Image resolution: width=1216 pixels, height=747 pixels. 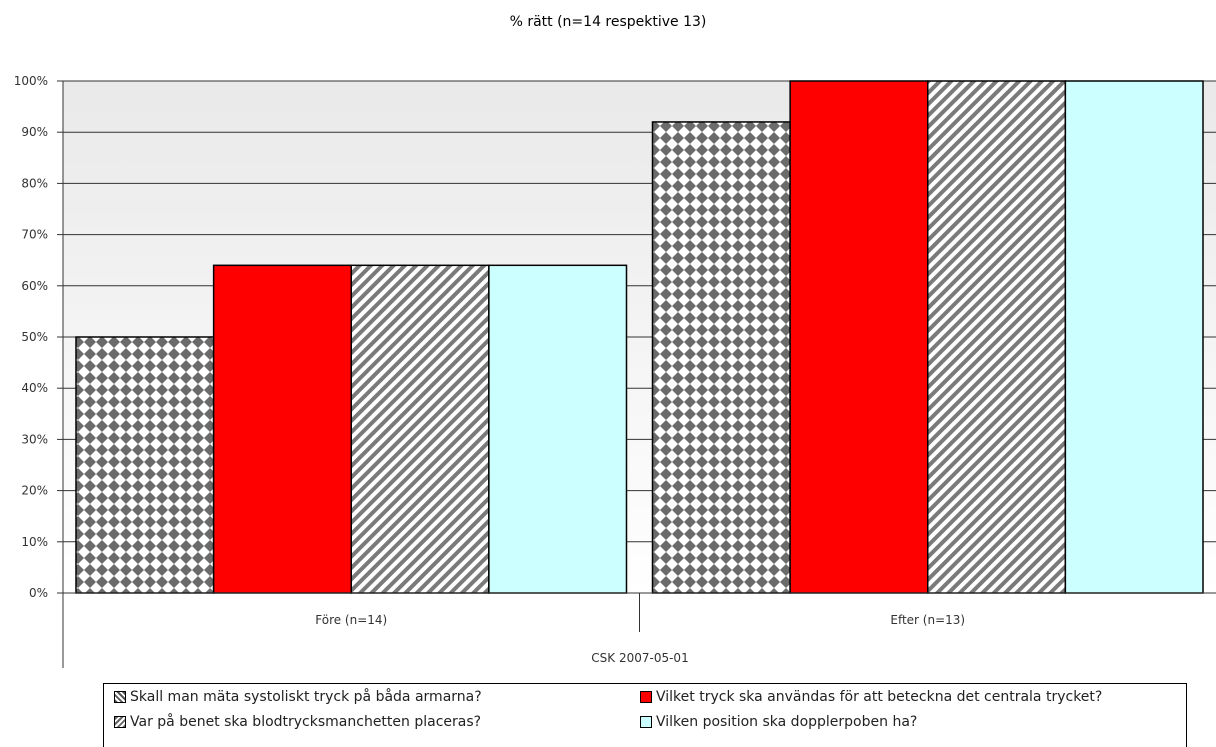 What do you see at coordinates (34, 491) in the screenshot?
I see `y-tick-label: 20%` at bounding box center [34, 491].